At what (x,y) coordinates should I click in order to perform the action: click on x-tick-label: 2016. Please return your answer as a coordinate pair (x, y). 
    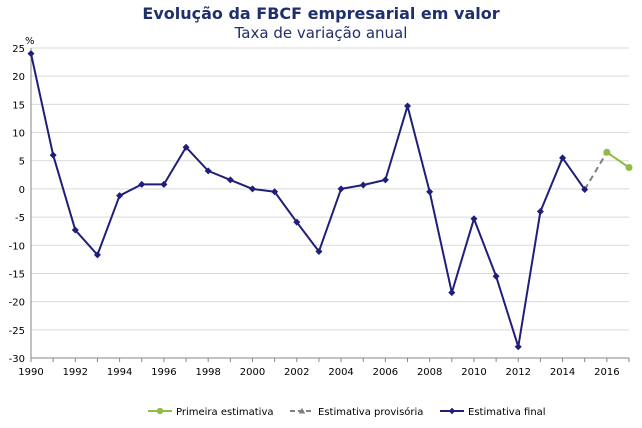
    Looking at the image, I should click on (606, 372).